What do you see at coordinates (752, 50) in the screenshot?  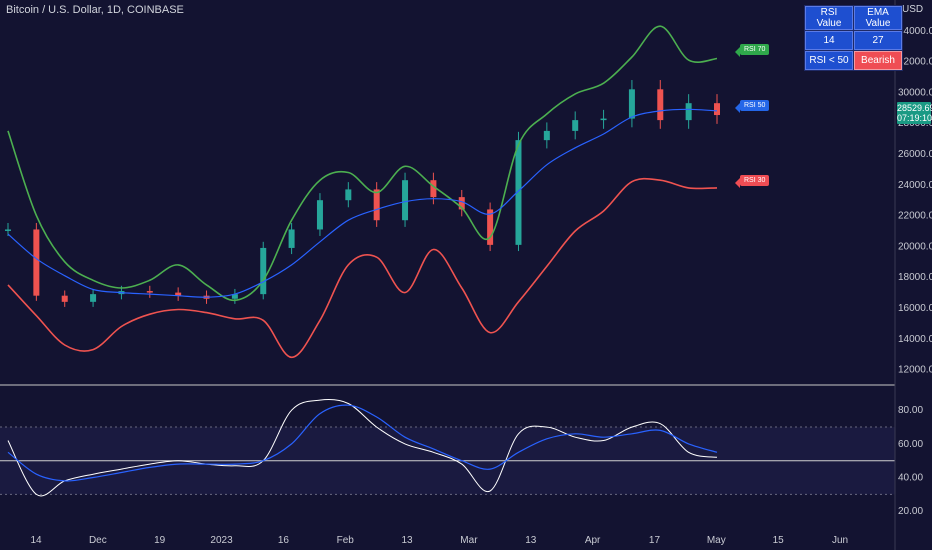 I see `rsi-70-label: RSI 70` at bounding box center [752, 50].